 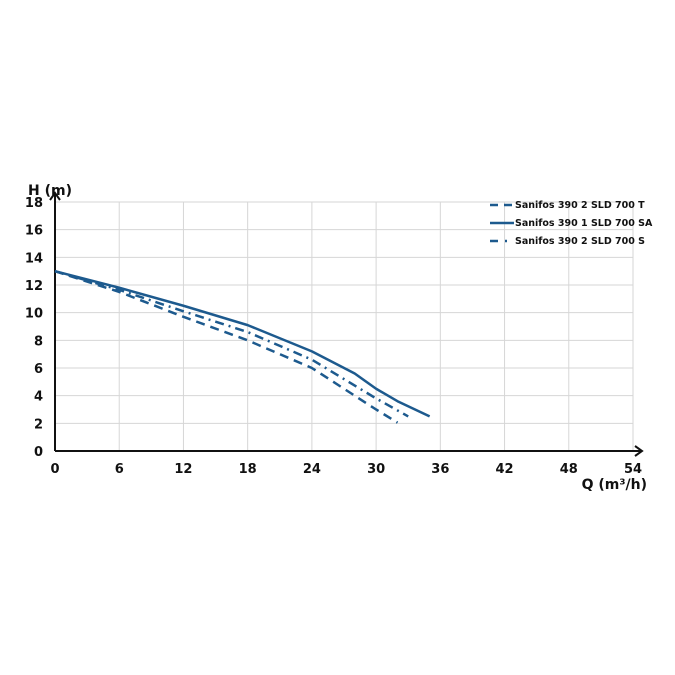 I want to click on legend-label: Sanifos 390 1 SLD 700 SA, so click(x=584, y=223).